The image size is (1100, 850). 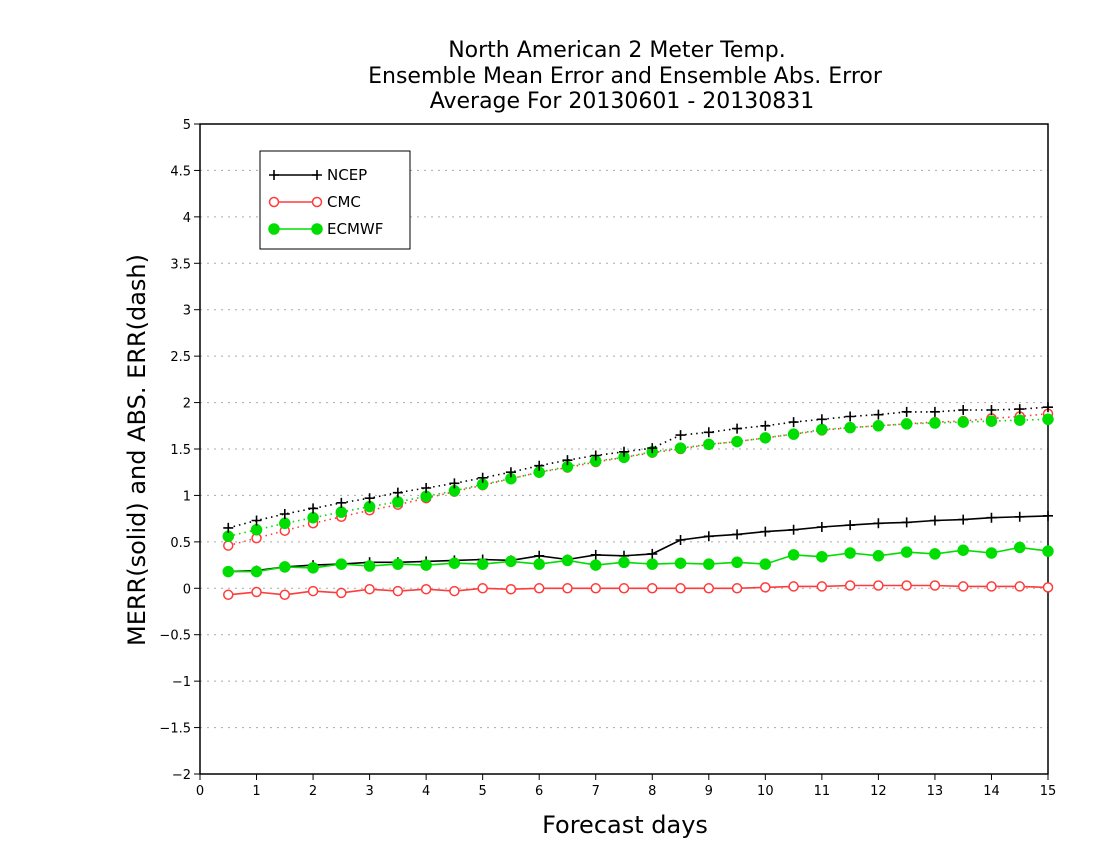 I want to click on x-tick-label: 9, so click(x=709, y=791).